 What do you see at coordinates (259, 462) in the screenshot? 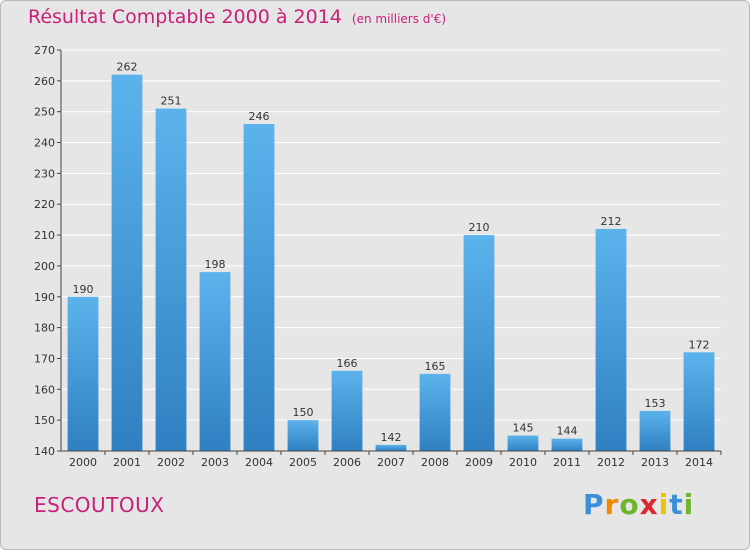
I see `x-tick-label: 2004` at bounding box center [259, 462].